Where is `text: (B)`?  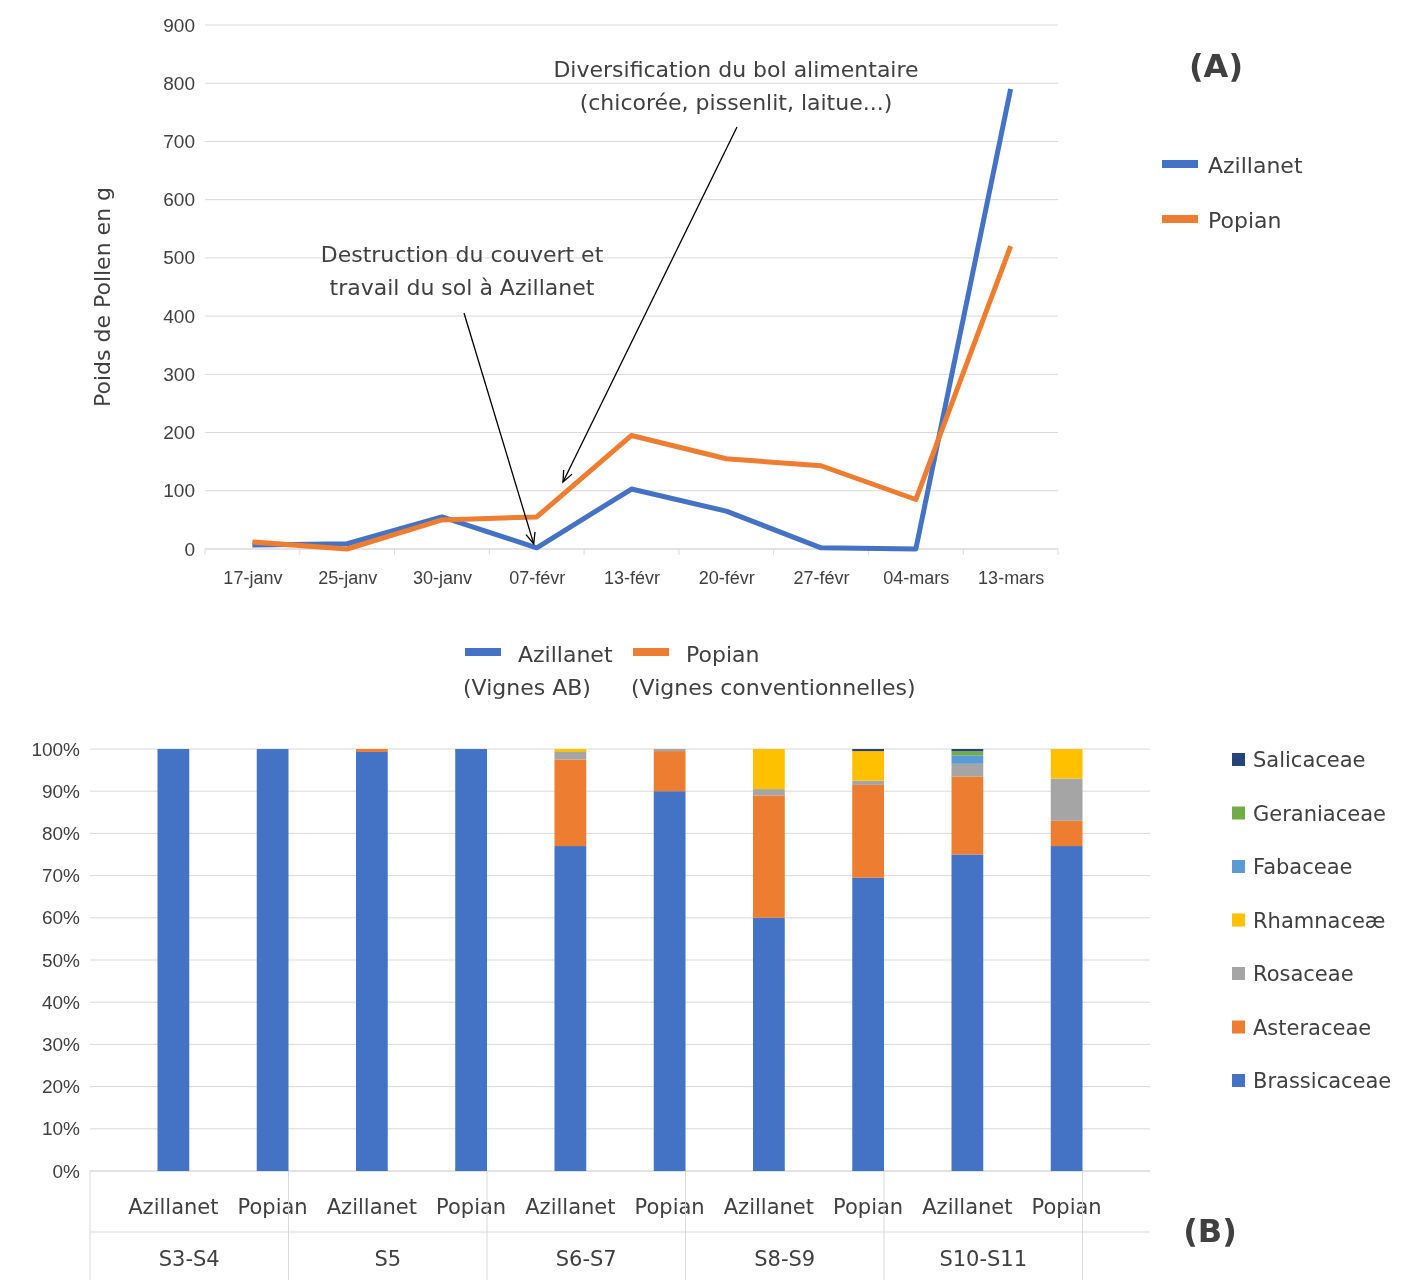
text: (B) is located at coordinates (1210, 1231).